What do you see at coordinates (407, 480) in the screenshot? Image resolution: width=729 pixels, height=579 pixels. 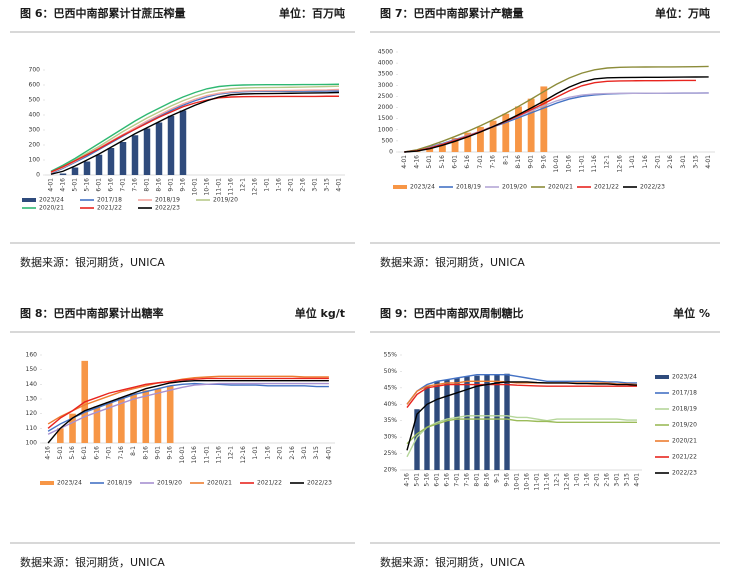 I see `x-tick-label: 4-16` at bounding box center [407, 480].